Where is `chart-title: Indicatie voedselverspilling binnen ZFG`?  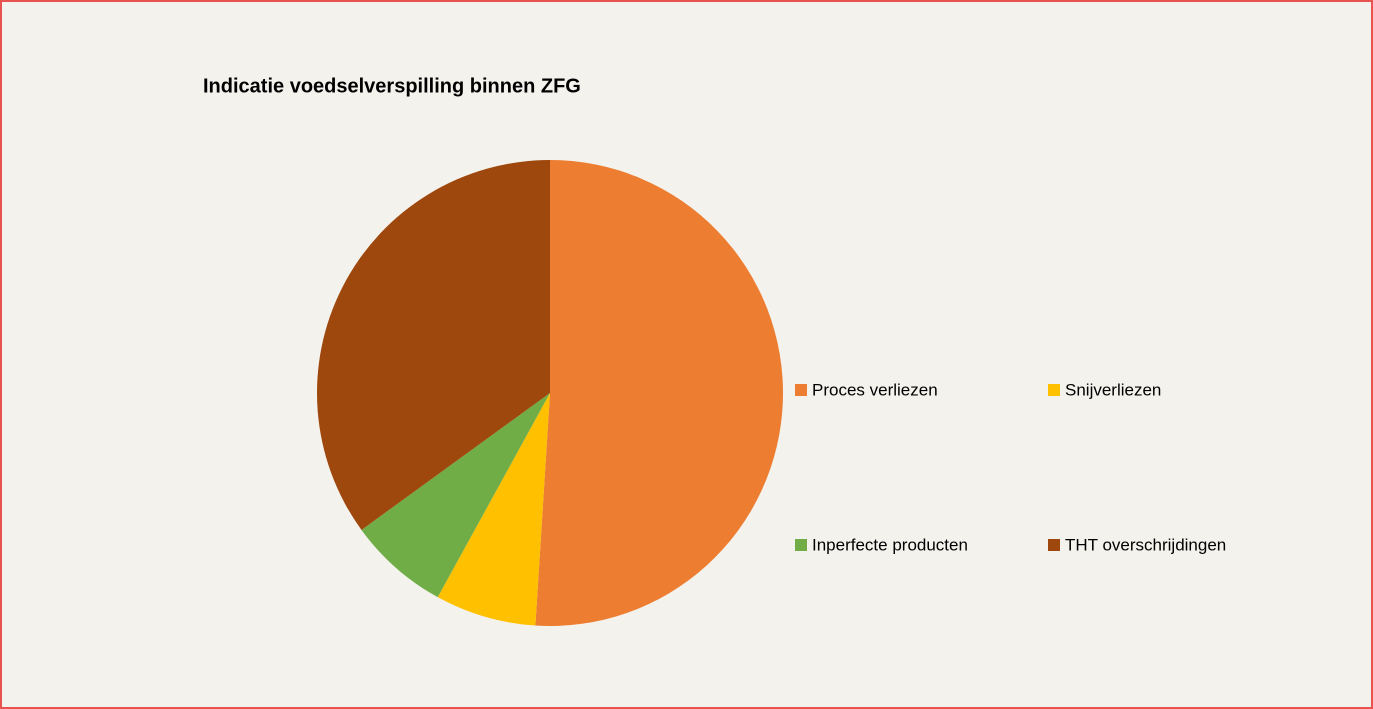 chart-title: Indicatie voedselverspilling binnen ZFG is located at coordinates (392, 86).